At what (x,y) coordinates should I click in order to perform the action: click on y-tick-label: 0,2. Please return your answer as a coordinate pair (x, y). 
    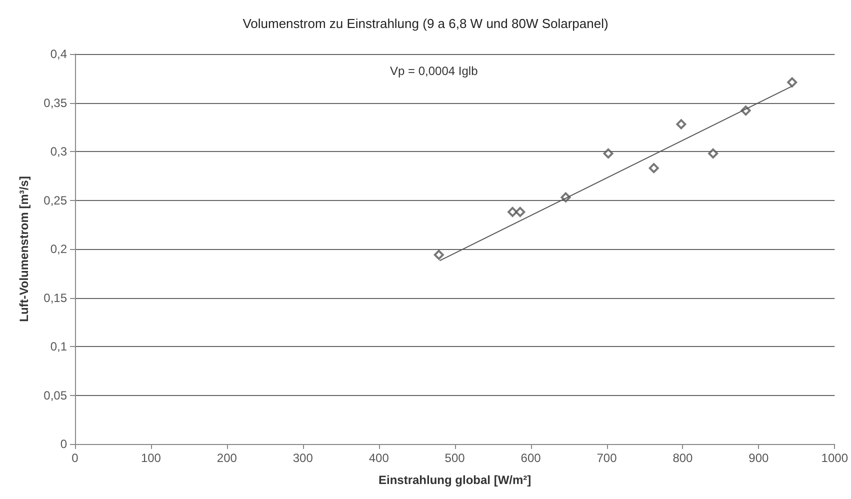
    Looking at the image, I should click on (59, 249).